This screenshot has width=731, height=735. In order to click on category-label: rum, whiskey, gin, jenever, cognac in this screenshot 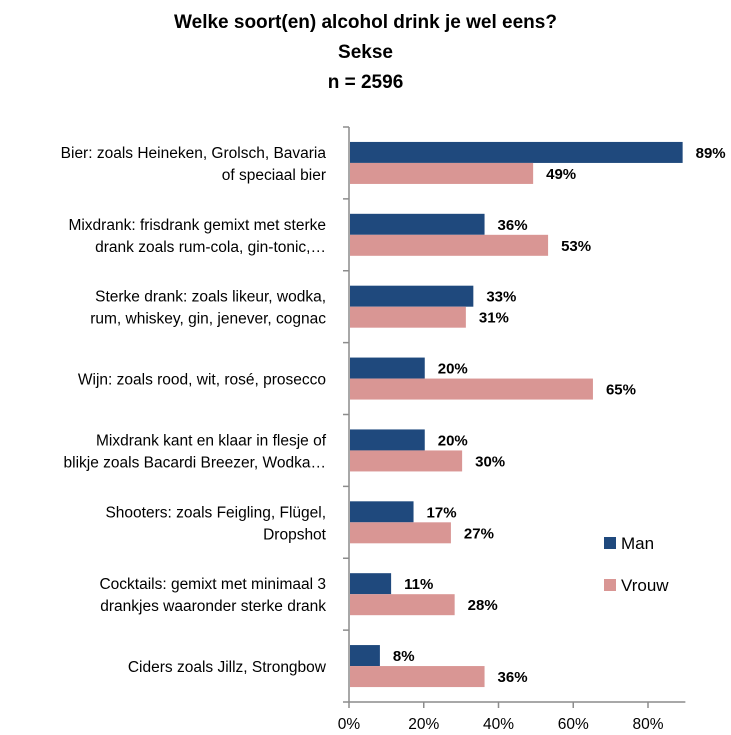, I will do `click(208, 319)`.